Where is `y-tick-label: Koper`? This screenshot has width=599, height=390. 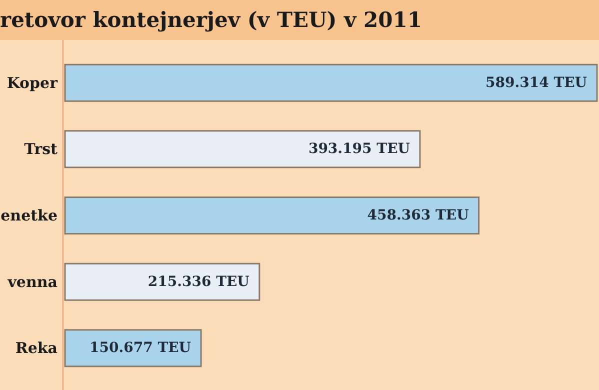 y-tick-label: Koper is located at coordinates (32, 83).